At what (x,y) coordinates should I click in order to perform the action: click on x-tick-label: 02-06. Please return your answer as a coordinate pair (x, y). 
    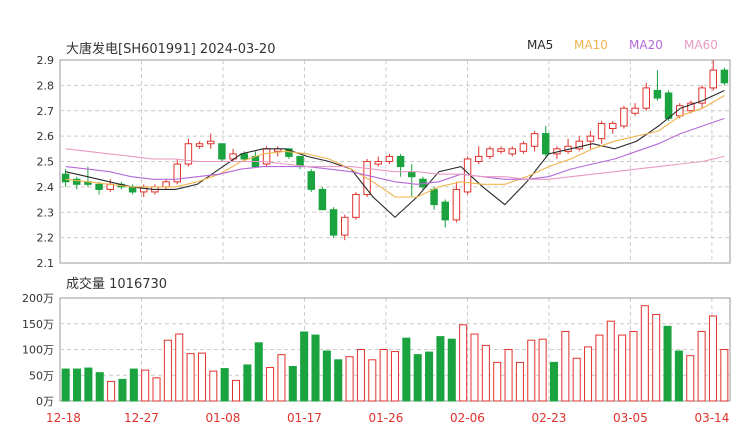
    Looking at the image, I should click on (467, 418).